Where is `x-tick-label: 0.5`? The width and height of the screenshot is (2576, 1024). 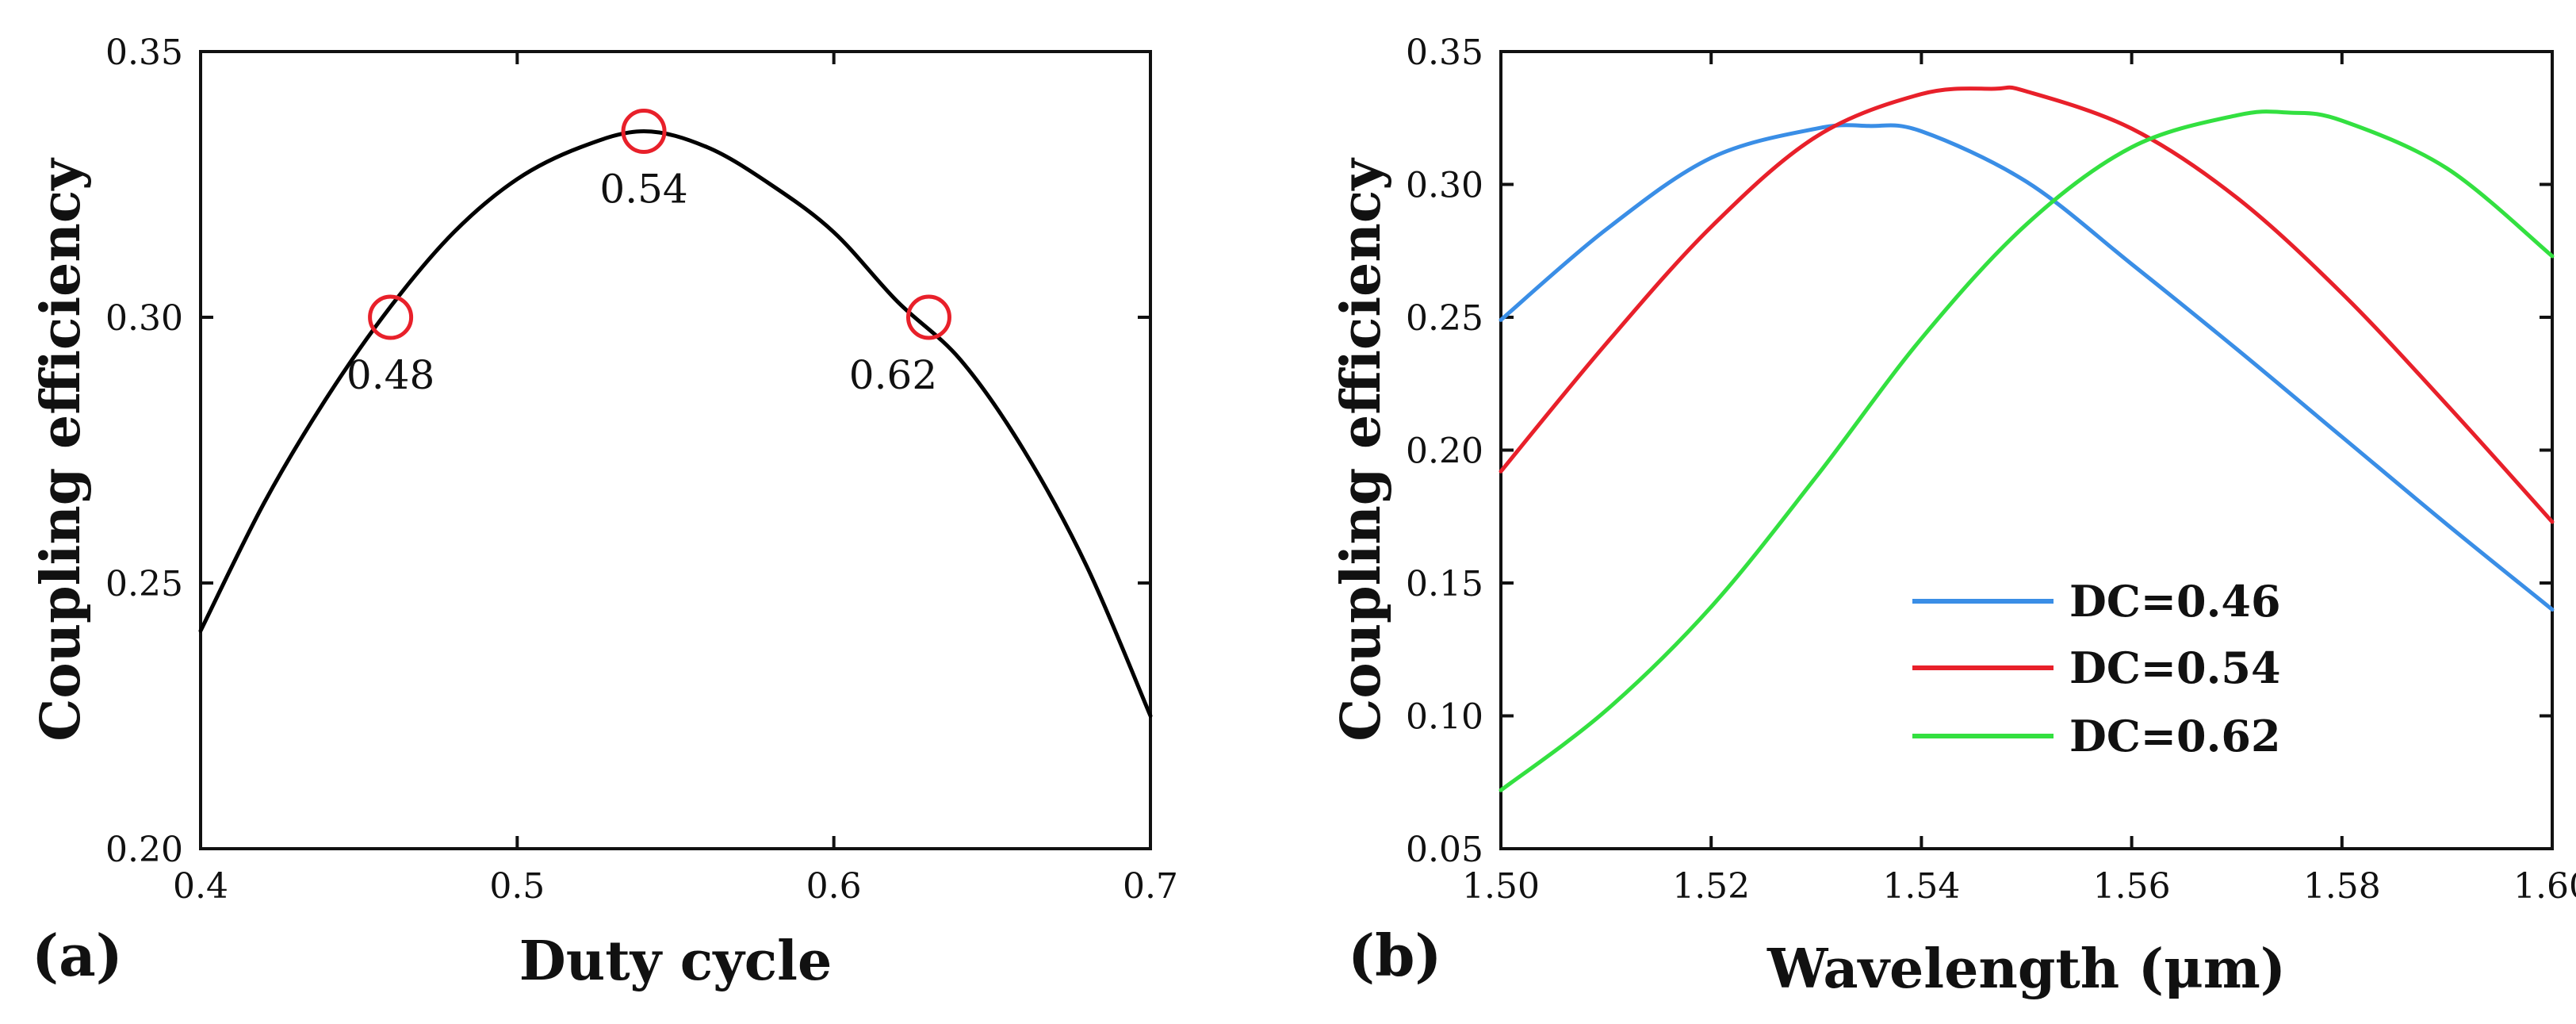
x-tick-label: 0.5 is located at coordinates (517, 886).